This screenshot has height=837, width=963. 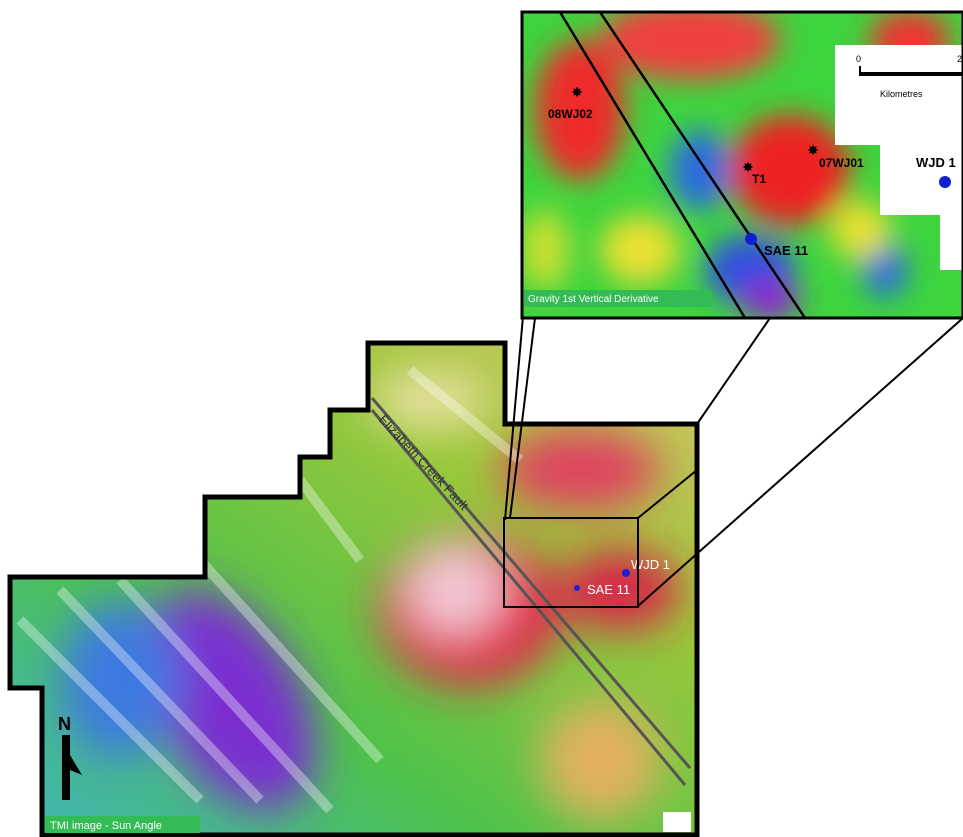 I want to click on inset-title: Gravity 1st Vertical Derivative, so click(x=593, y=299).